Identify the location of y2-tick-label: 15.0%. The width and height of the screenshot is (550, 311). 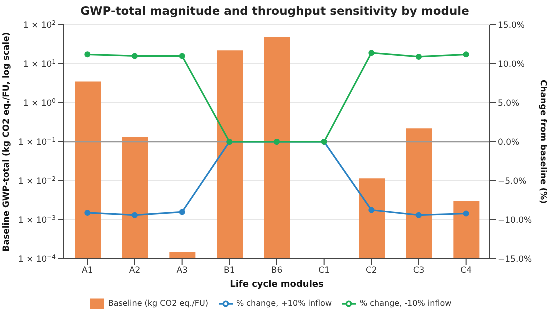
(512, 26).